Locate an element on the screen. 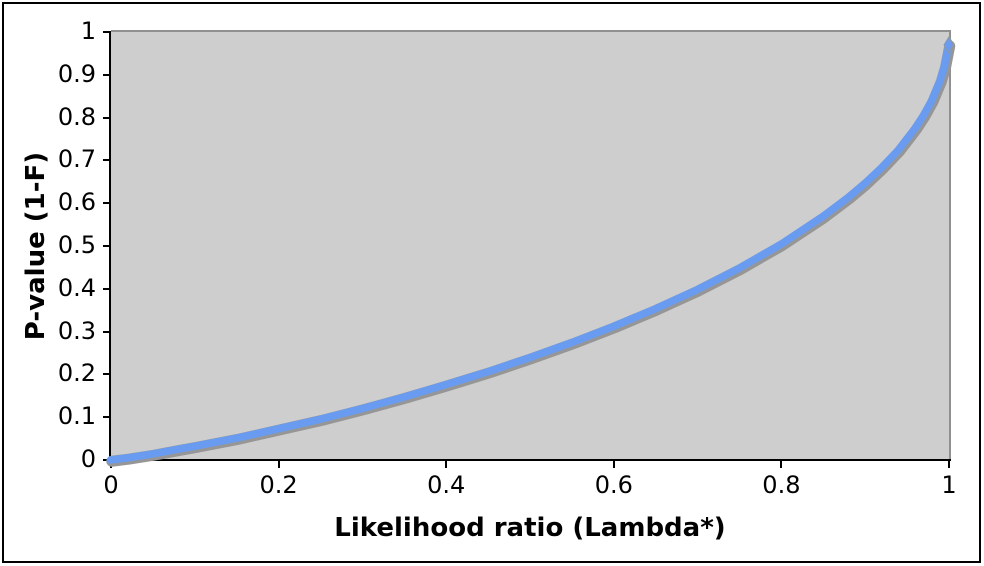 Image resolution: width=984 pixels, height=566 pixels. x-tick-label: 0.6 is located at coordinates (613, 485).